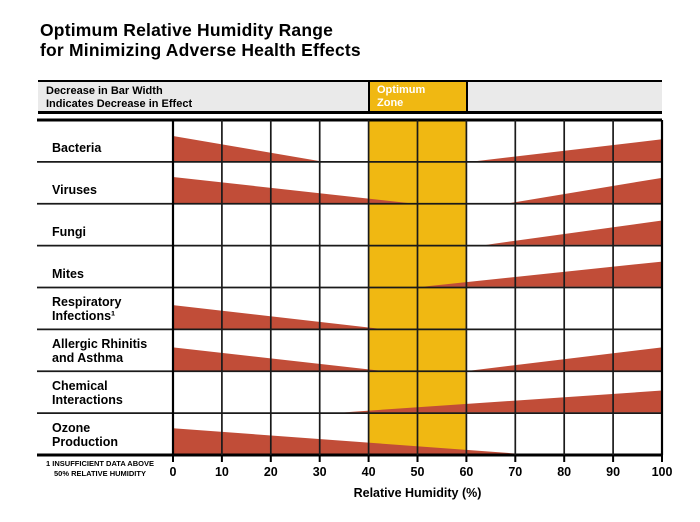 This screenshot has width=700, height=522. I want to click on chart-title-line1: Optimum Relative Humidity Range, so click(187, 30).